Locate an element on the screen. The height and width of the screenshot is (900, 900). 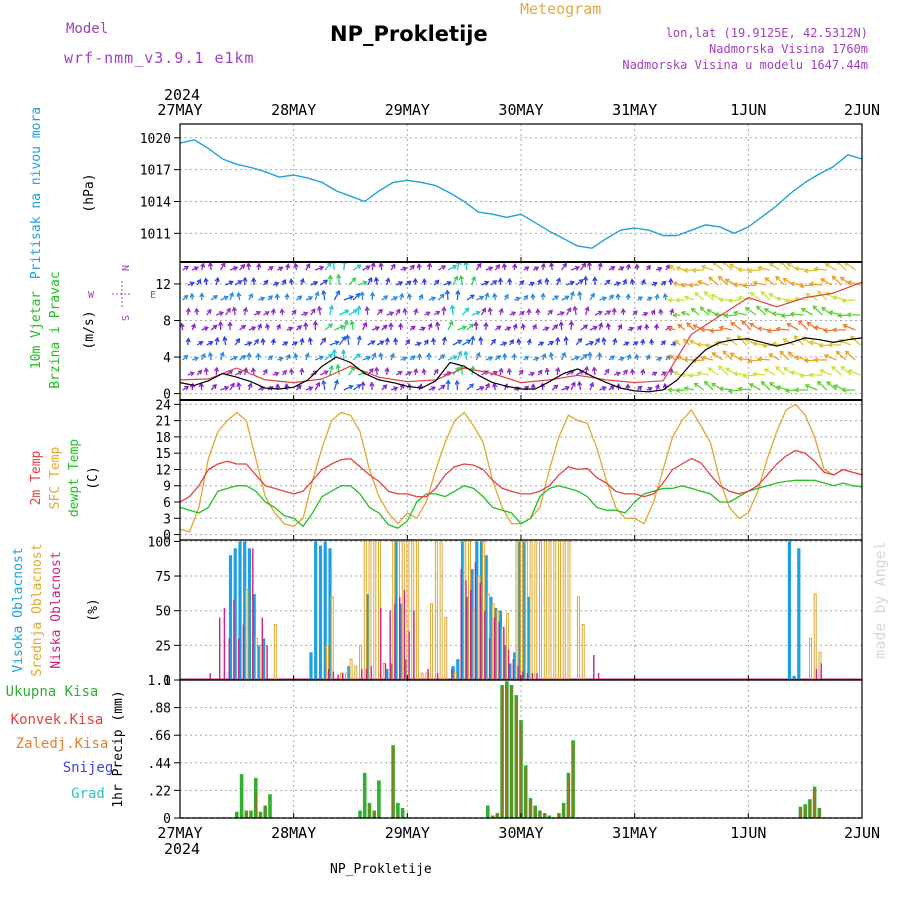
cloud-mid-label: Srednja Oblacnost is located at coordinates (37, 609).